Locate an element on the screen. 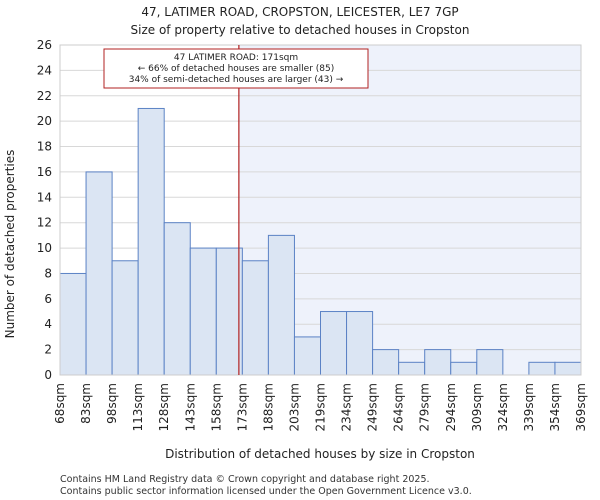  bar-68sqm is located at coordinates (73, 324).